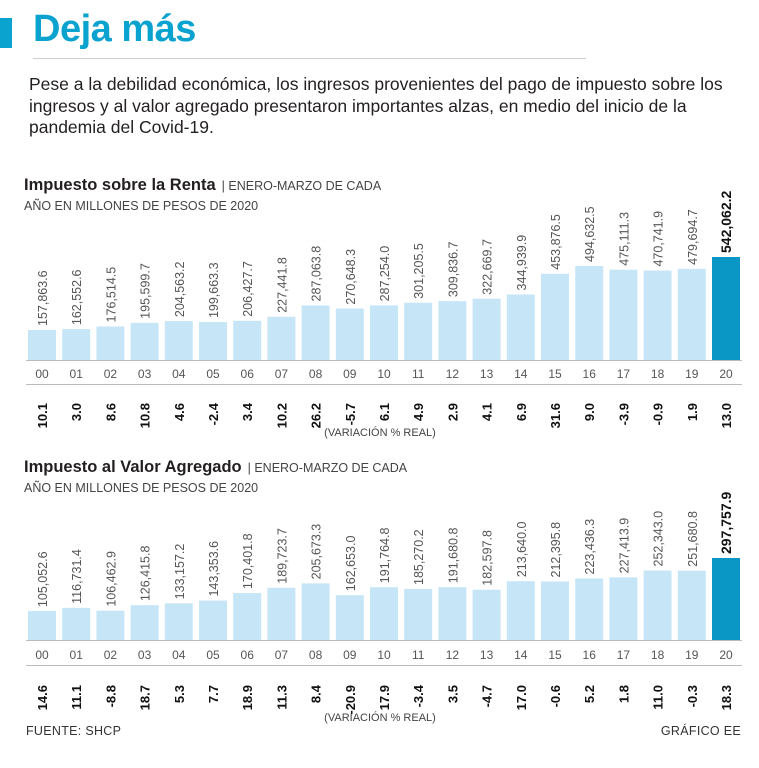 This screenshot has height=768, width=759. I want to click on chart1-value-label: 542,062.2, so click(726, 222).